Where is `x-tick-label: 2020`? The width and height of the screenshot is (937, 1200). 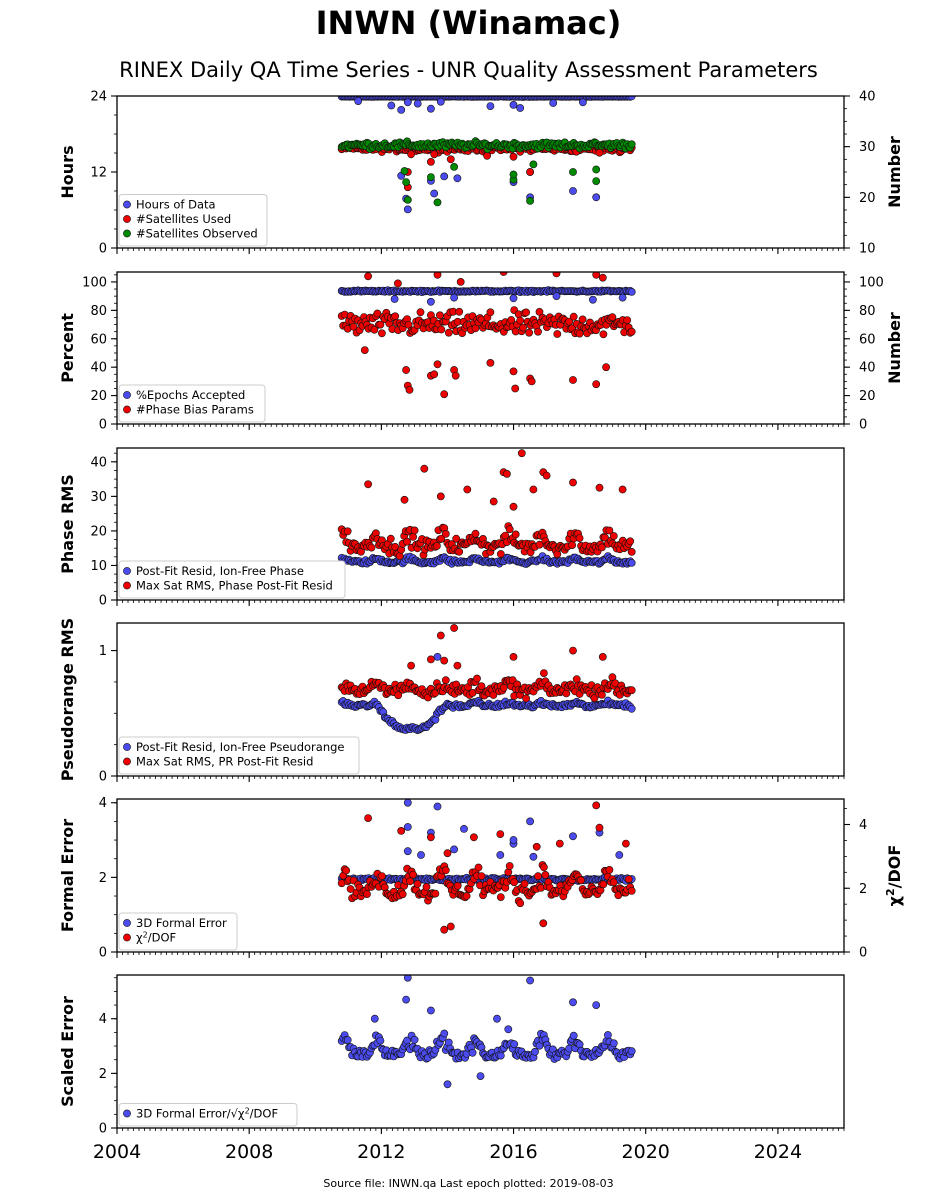 x-tick-label: 2020 is located at coordinates (646, 1152).